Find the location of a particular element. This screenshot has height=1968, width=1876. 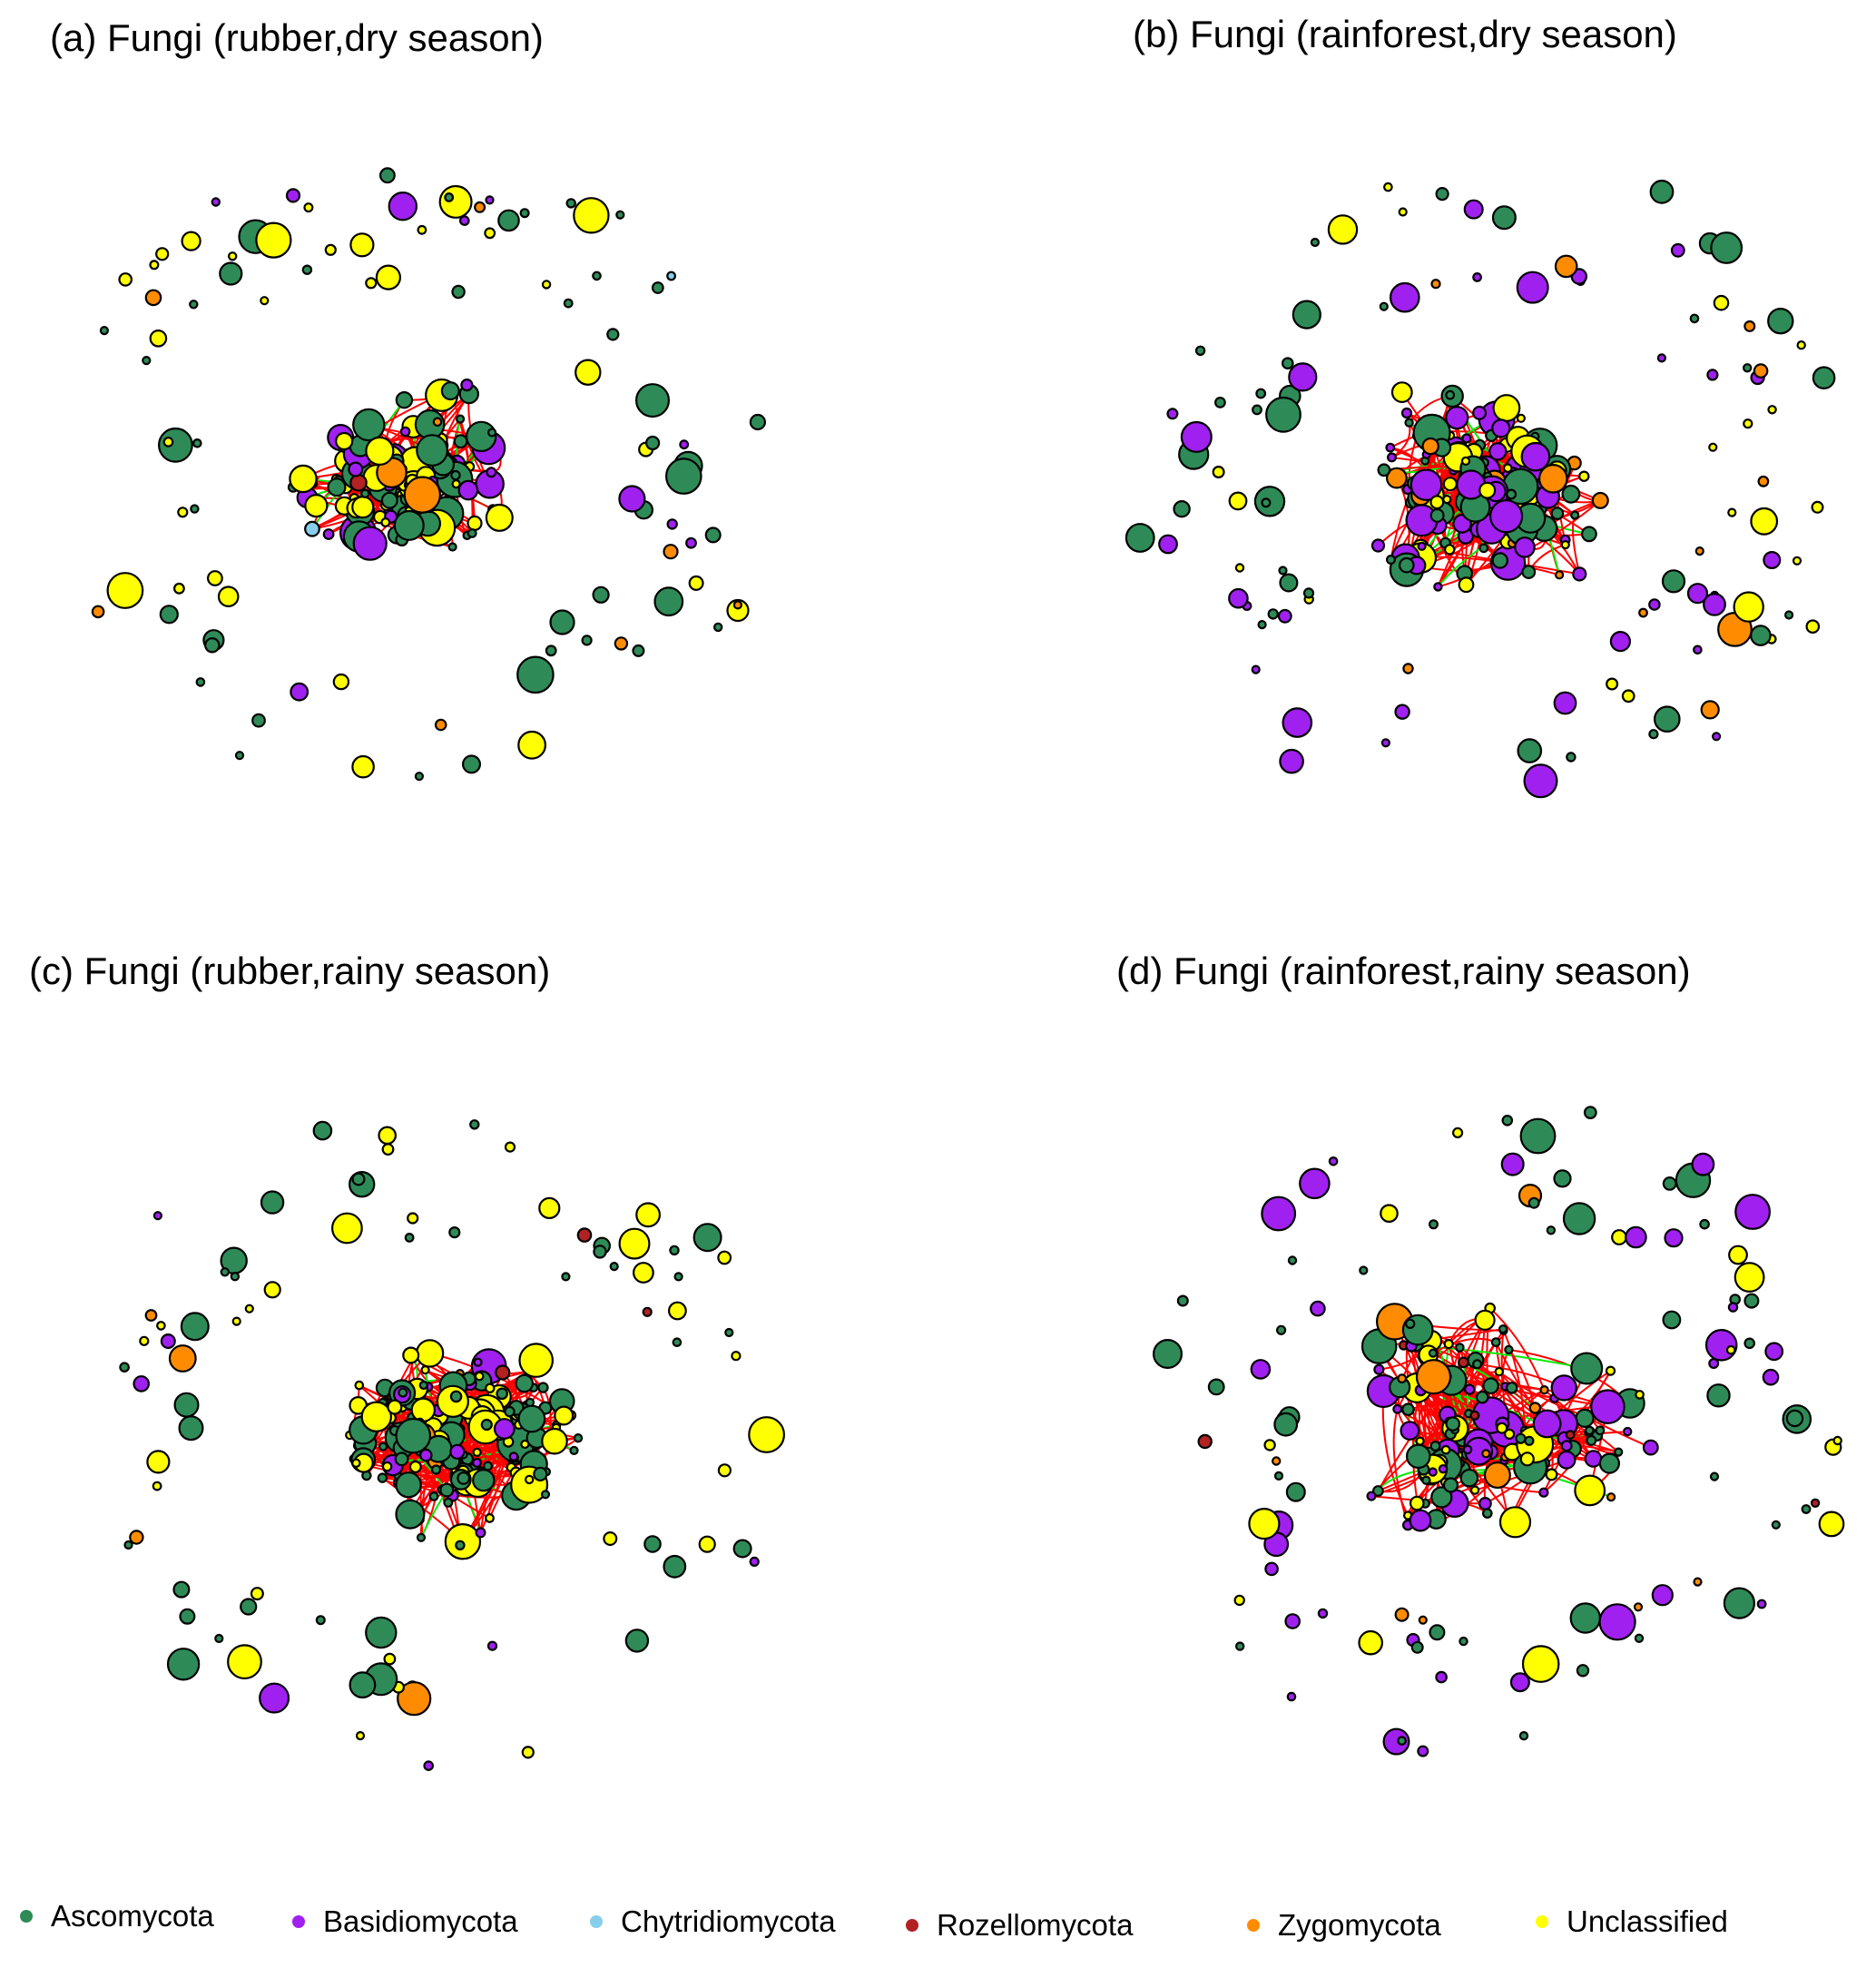

legend-dot-icon is located at coordinates (299, 1921).